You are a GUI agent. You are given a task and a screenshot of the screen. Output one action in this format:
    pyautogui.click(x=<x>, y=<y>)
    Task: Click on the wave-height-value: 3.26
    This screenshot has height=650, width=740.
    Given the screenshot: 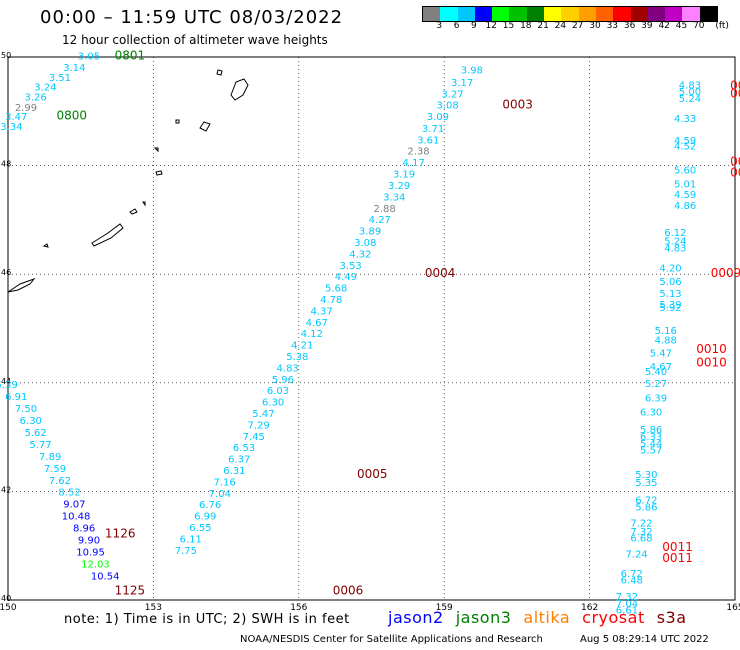 What is the action you would take?
    pyautogui.click(x=36, y=97)
    